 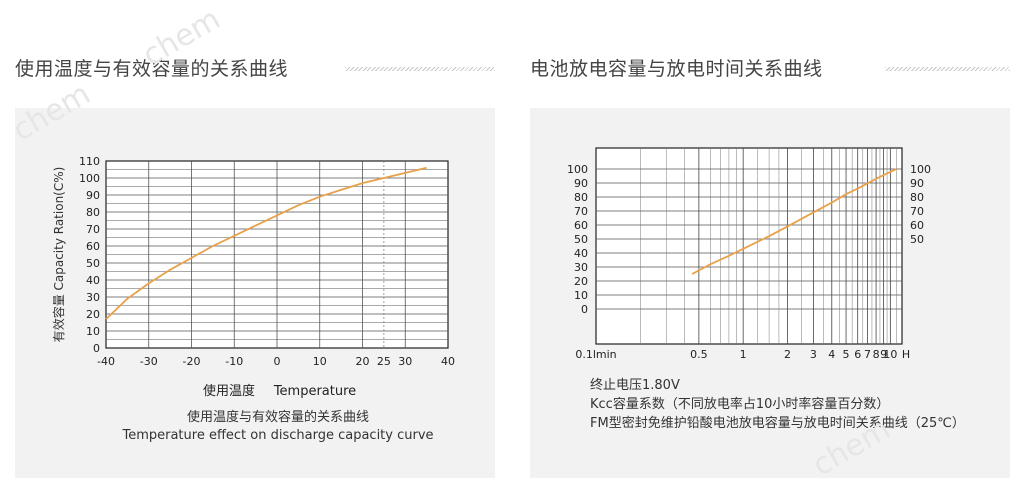 I want to click on left-section-title: 使用温度与有效容量的关系曲线, so click(x=152, y=69).